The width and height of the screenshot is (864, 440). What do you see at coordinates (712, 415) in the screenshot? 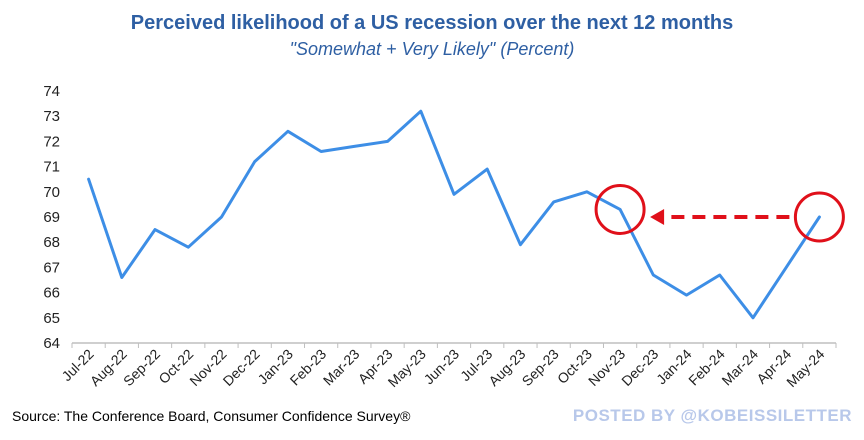
I see `watermark: POSTED BY @KOBEISSILETTER` at bounding box center [712, 415].